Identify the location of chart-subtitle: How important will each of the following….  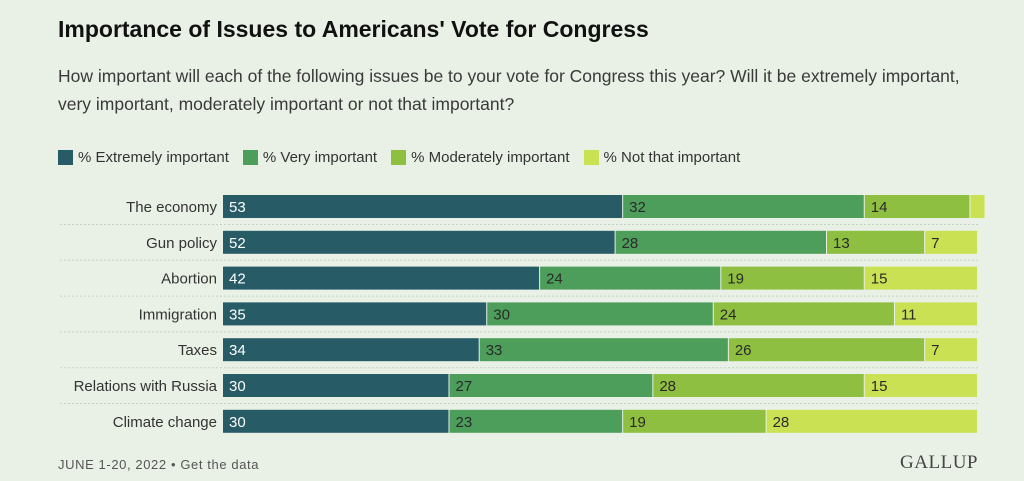
(509, 90).